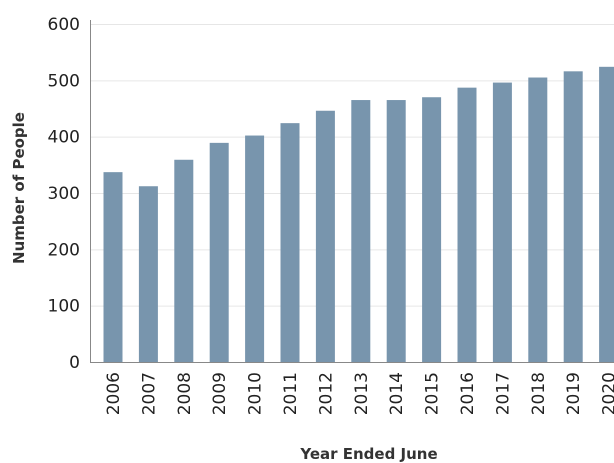 The height and width of the screenshot is (463, 614). I want to click on x-tick-label-2015: 2015, so click(433, 393).